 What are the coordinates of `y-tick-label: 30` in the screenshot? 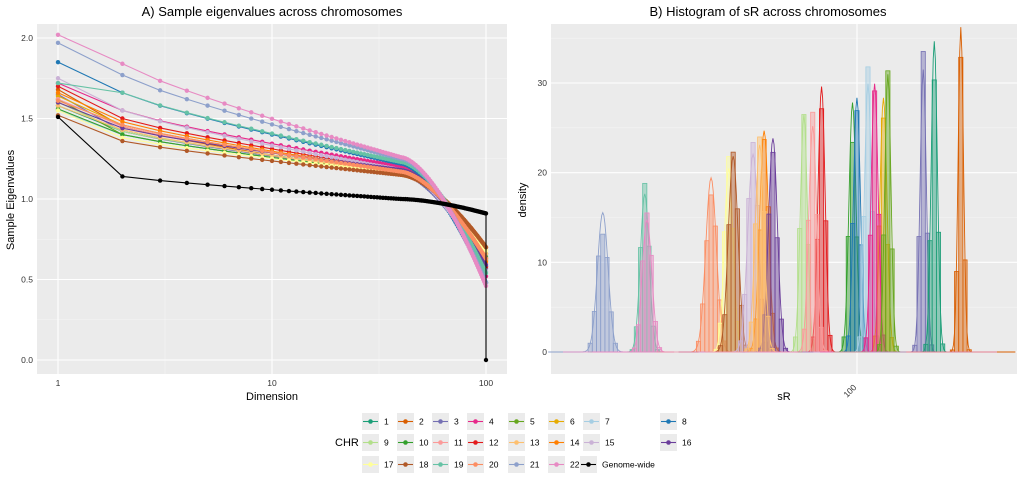 It's located at (543, 83).